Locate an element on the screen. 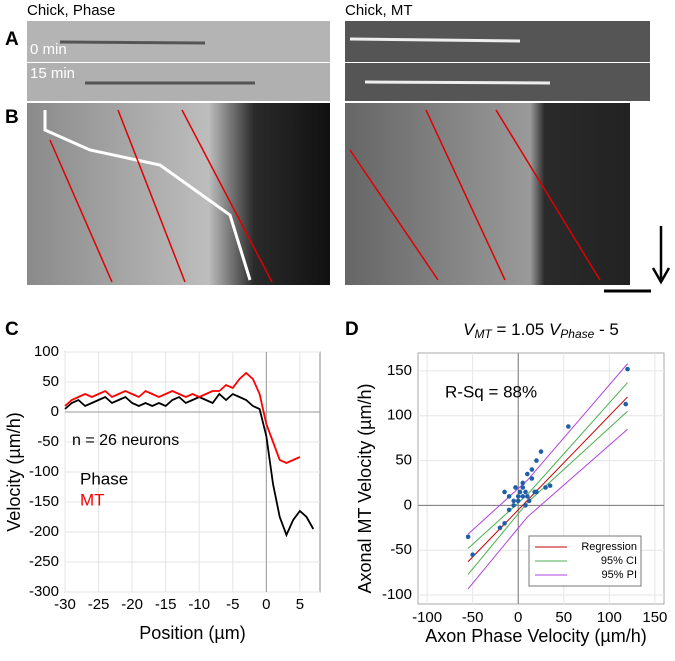 The height and width of the screenshot is (661, 675). panel-label: D is located at coordinates (352, 329).